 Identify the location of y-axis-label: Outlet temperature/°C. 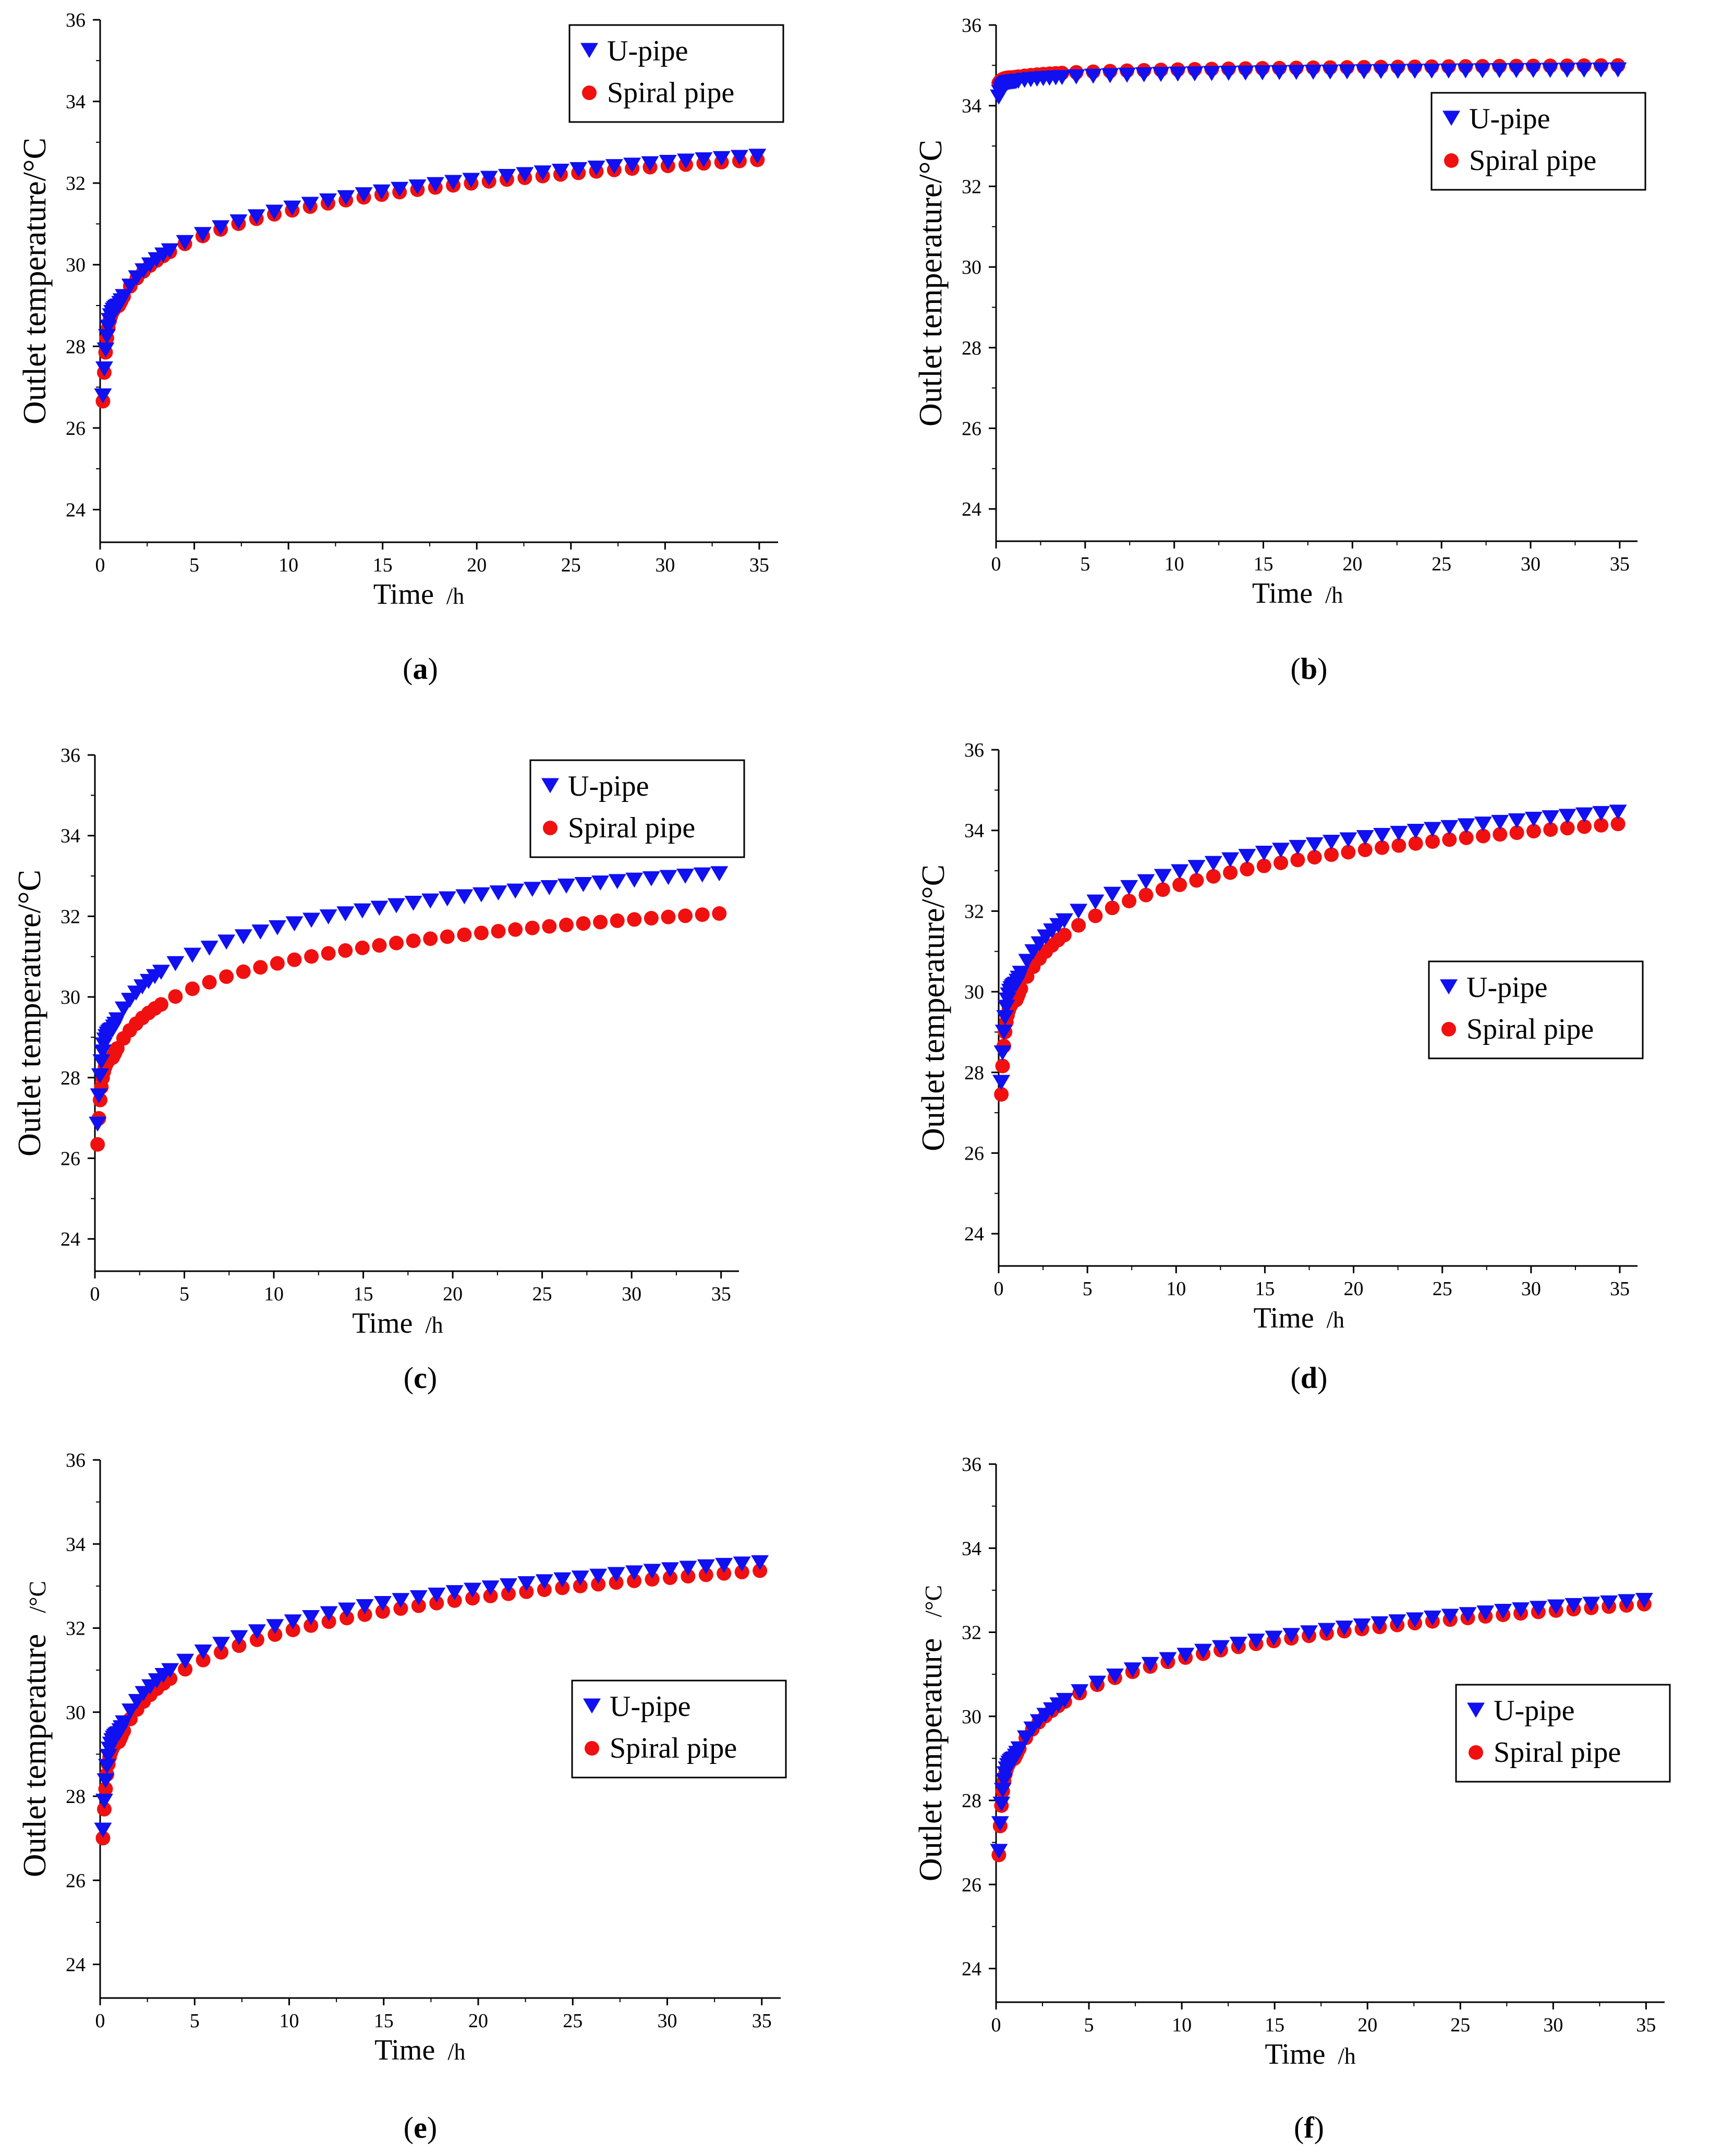
(29, 1013).